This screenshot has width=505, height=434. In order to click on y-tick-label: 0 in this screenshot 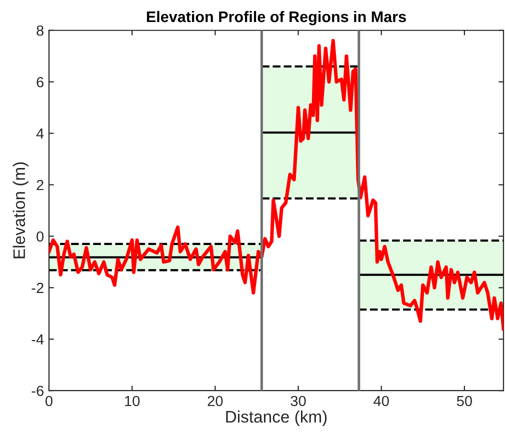, I will do `click(40, 236)`.